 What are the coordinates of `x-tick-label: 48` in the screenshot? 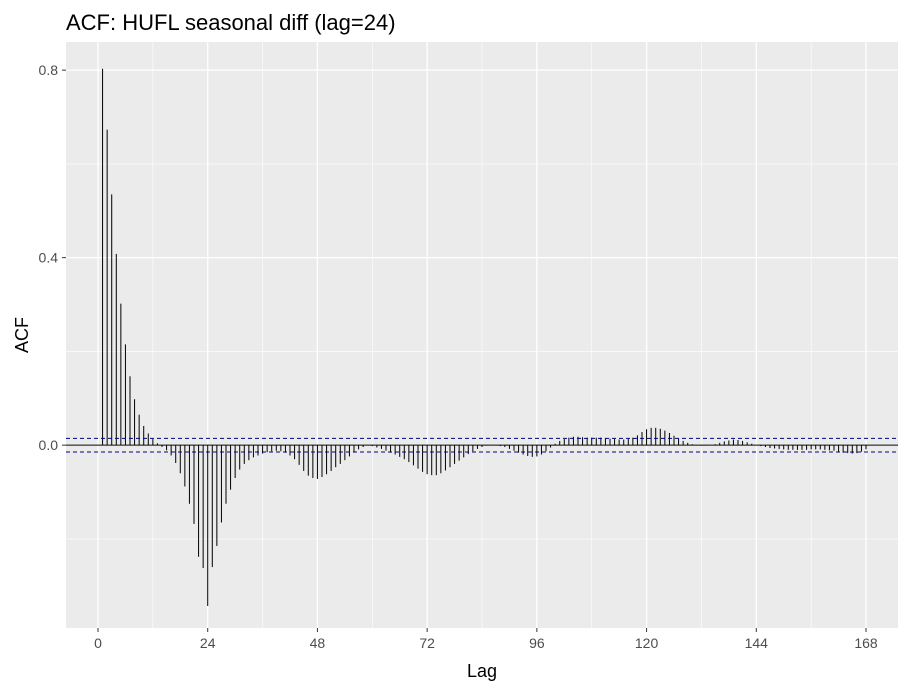 It's located at (318, 643).